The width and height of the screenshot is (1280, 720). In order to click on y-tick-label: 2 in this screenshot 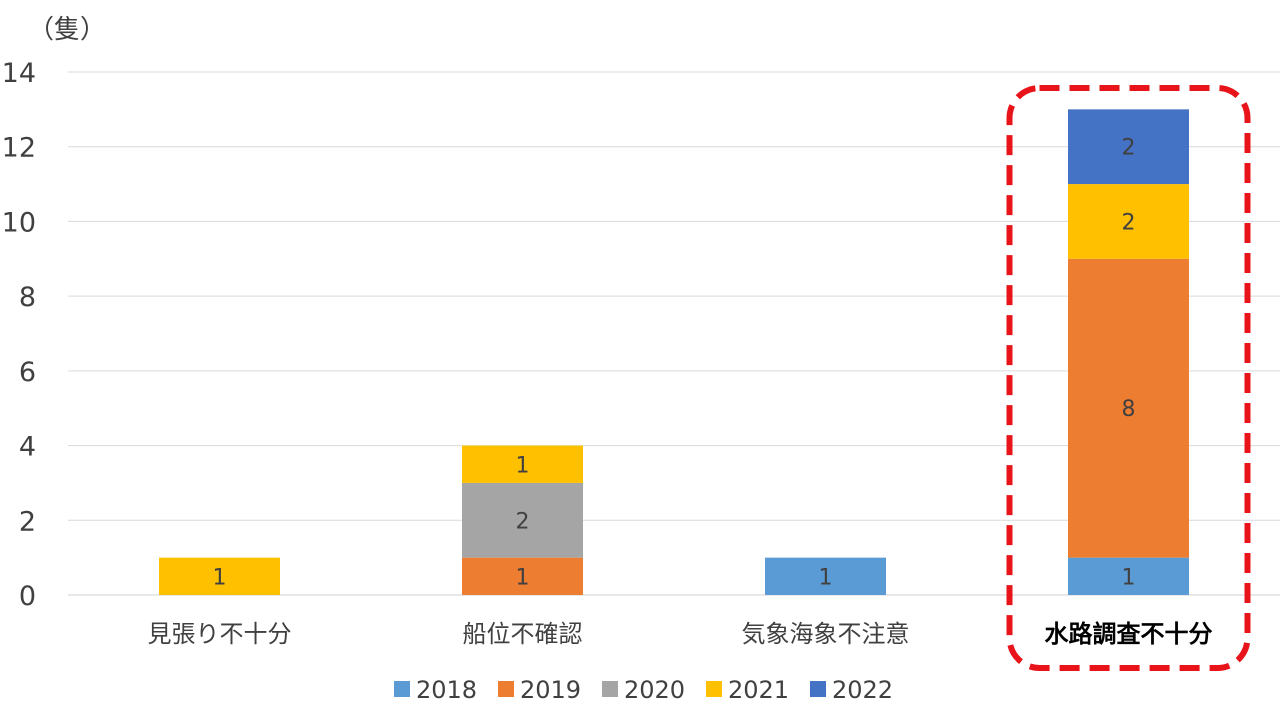, I will do `click(27, 521)`.